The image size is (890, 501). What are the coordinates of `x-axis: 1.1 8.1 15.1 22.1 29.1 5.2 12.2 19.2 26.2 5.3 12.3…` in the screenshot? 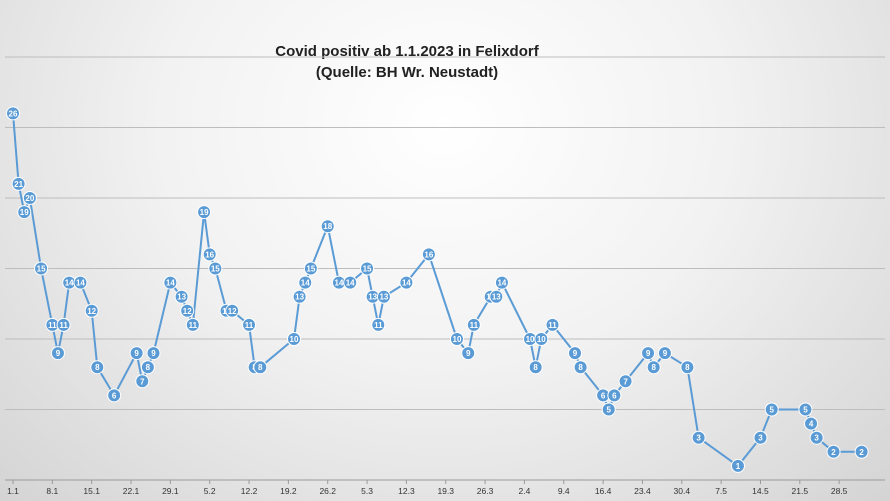 It's located at (427, 488).